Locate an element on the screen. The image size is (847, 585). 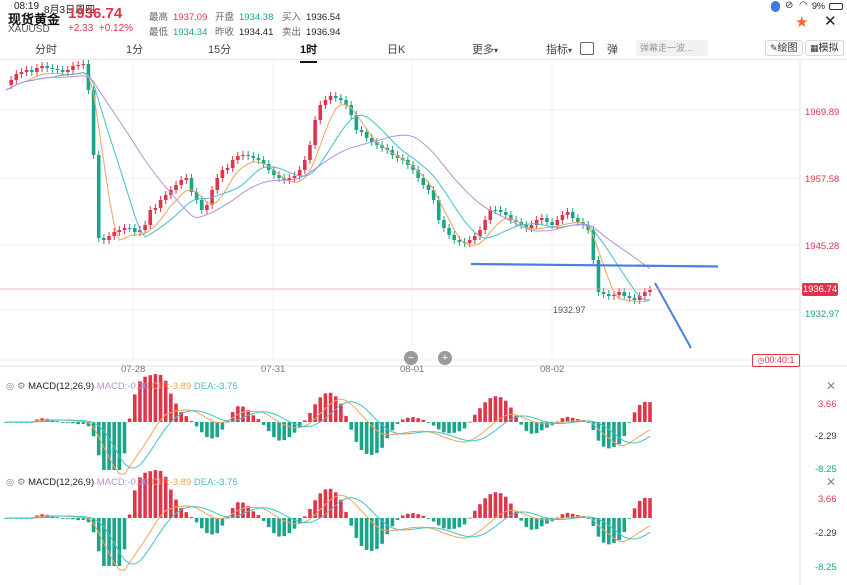
simulate-button: ▦模拟 is located at coordinates (824, 48).